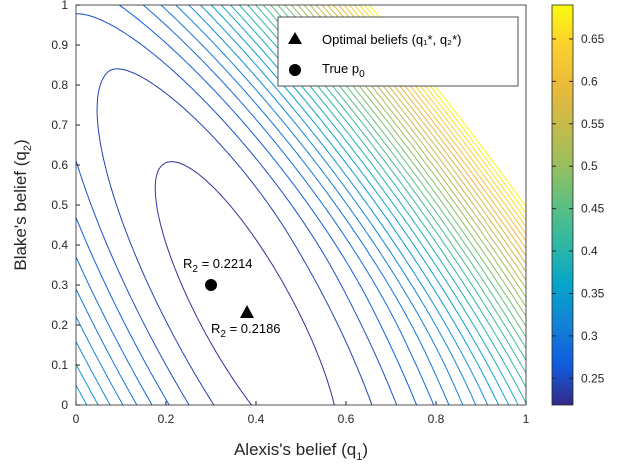  What do you see at coordinates (593, 378) in the screenshot?
I see `colorbar-tick-label: 0.25` at bounding box center [593, 378].